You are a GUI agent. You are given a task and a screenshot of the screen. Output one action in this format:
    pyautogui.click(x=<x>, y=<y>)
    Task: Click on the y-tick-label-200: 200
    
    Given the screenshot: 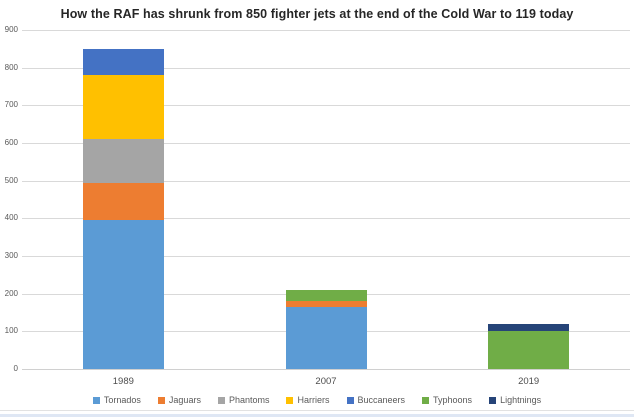 What is the action you would take?
    pyautogui.click(x=11, y=293)
    